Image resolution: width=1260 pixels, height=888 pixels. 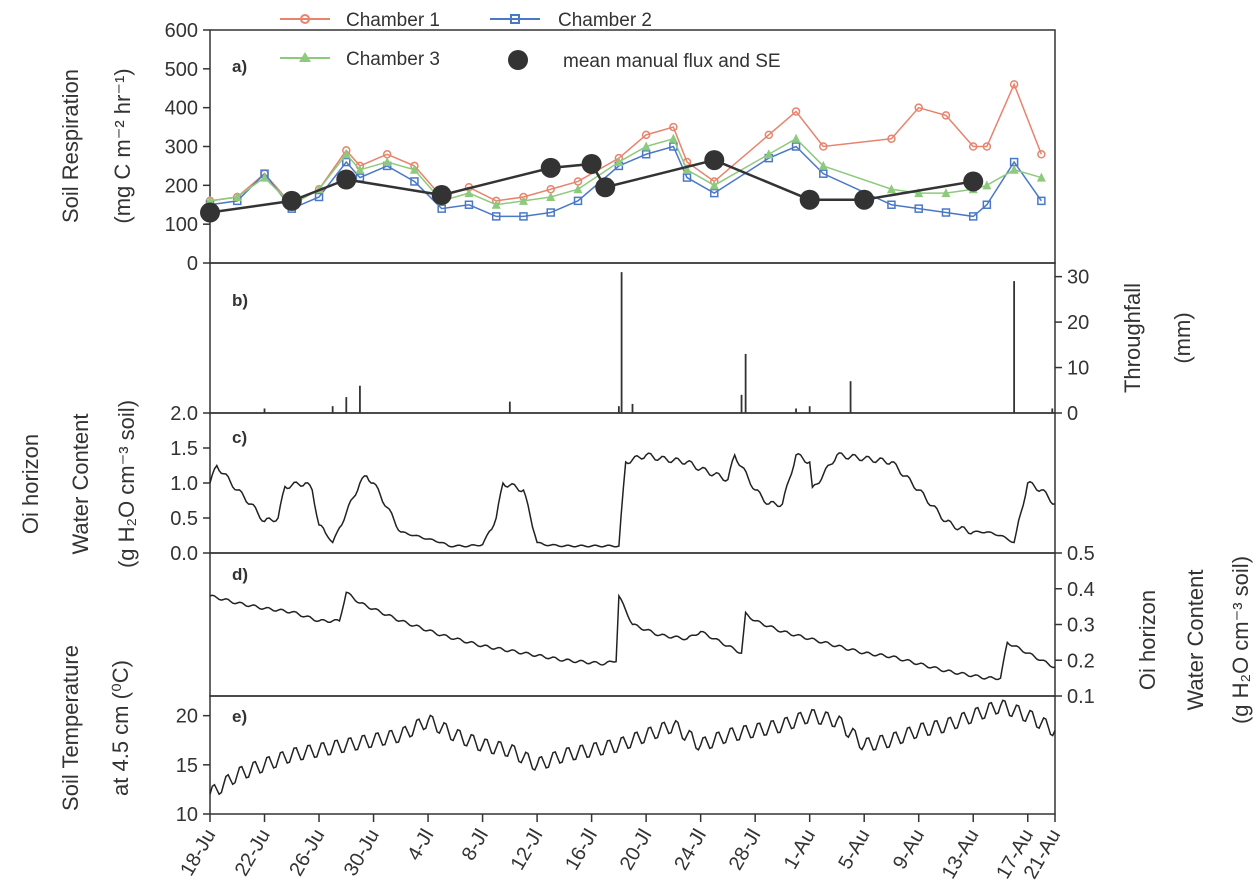 I want to click on panel-b-ytick-label-3: 30, so click(x=1078, y=278).